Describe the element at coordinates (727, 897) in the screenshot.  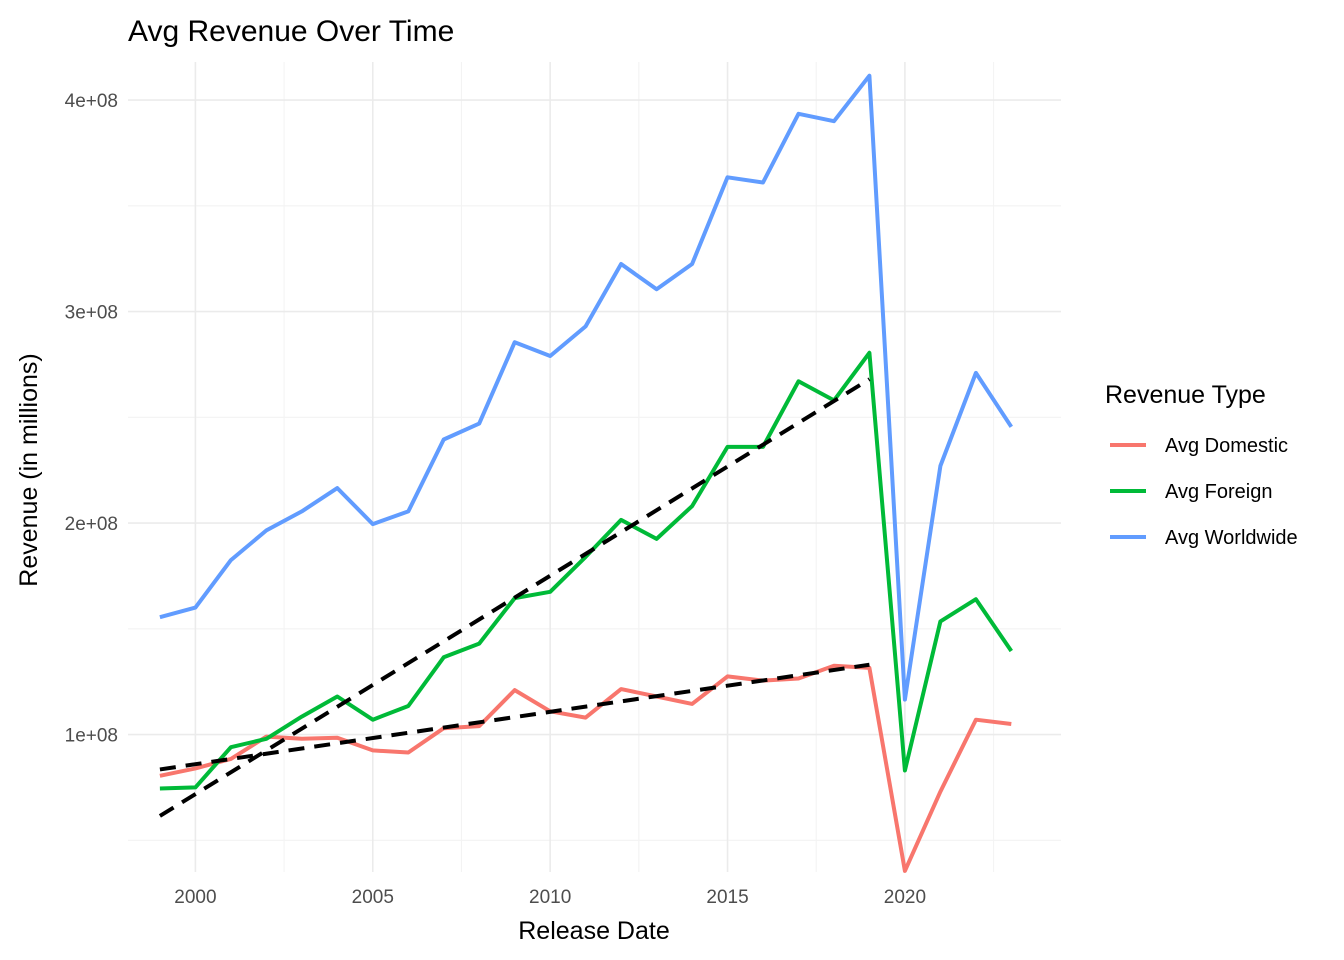
I see `x-tick-label: 2015` at that location.